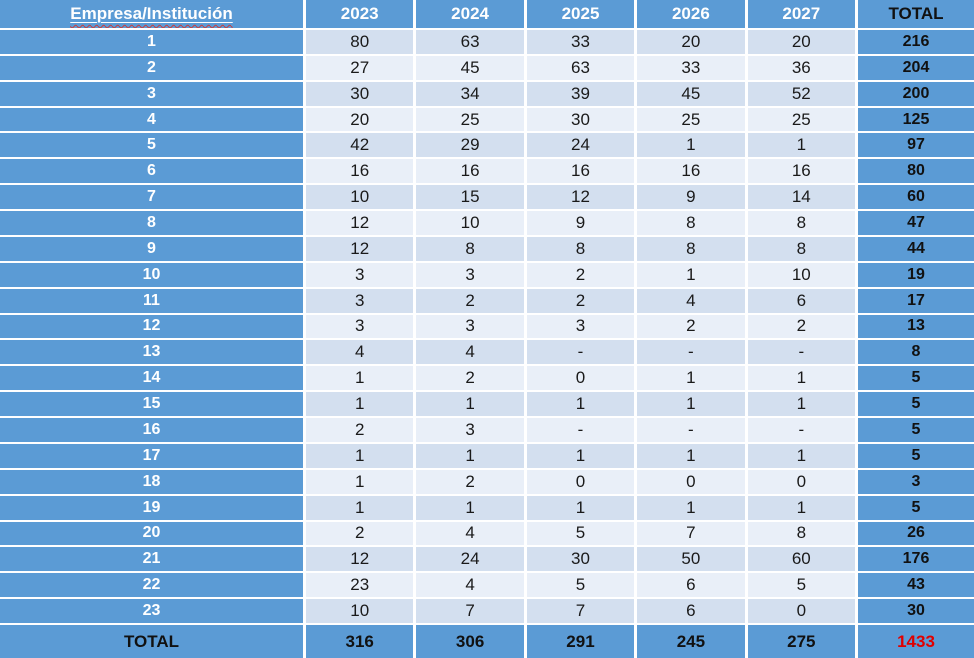 The width and height of the screenshot is (974, 658). What do you see at coordinates (360, 14) in the screenshot?
I see `header-cell-2023: 2023` at bounding box center [360, 14].